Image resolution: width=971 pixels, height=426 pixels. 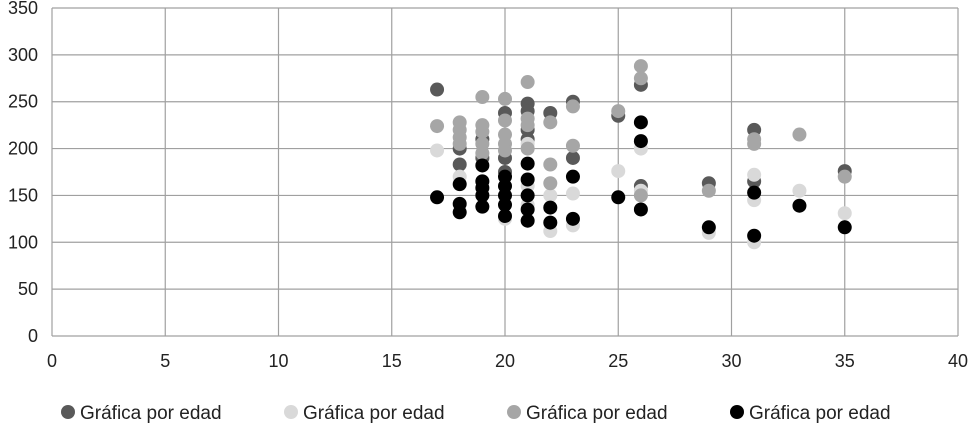 What do you see at coordinates (23, 9) in the screenshot?
I see `y-tick-label: 350` at bounding box center [23, 9].